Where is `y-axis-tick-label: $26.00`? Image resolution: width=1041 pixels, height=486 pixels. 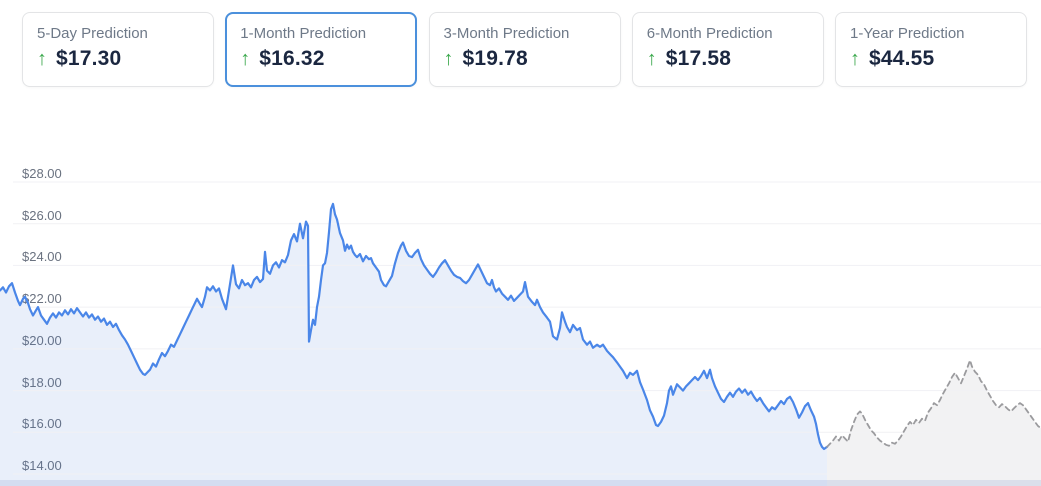
y-axis-tick-label: $26.00 is located at coordinates (42, 215).